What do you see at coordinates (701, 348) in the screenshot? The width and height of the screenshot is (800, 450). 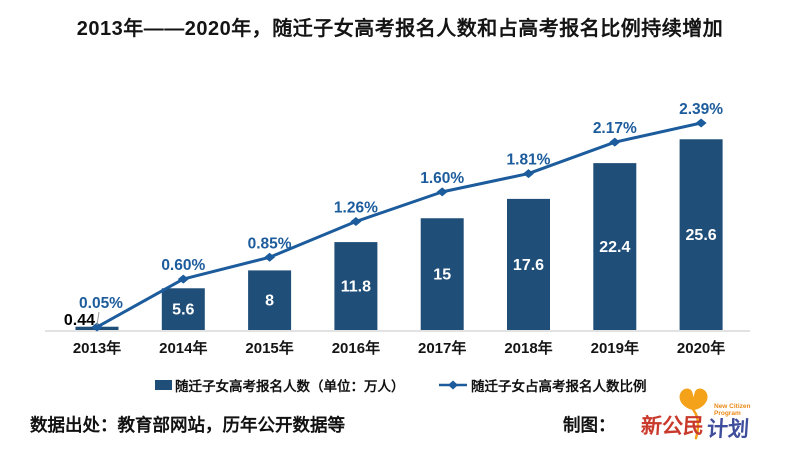 I see `x-tick-label: 2020年` at bounding box center [701, 348].